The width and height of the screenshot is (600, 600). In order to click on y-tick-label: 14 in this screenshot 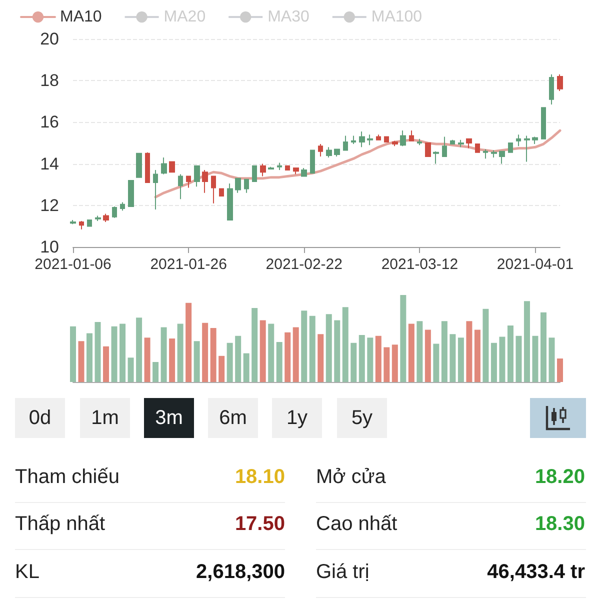, I will do `click(49, 164)`.